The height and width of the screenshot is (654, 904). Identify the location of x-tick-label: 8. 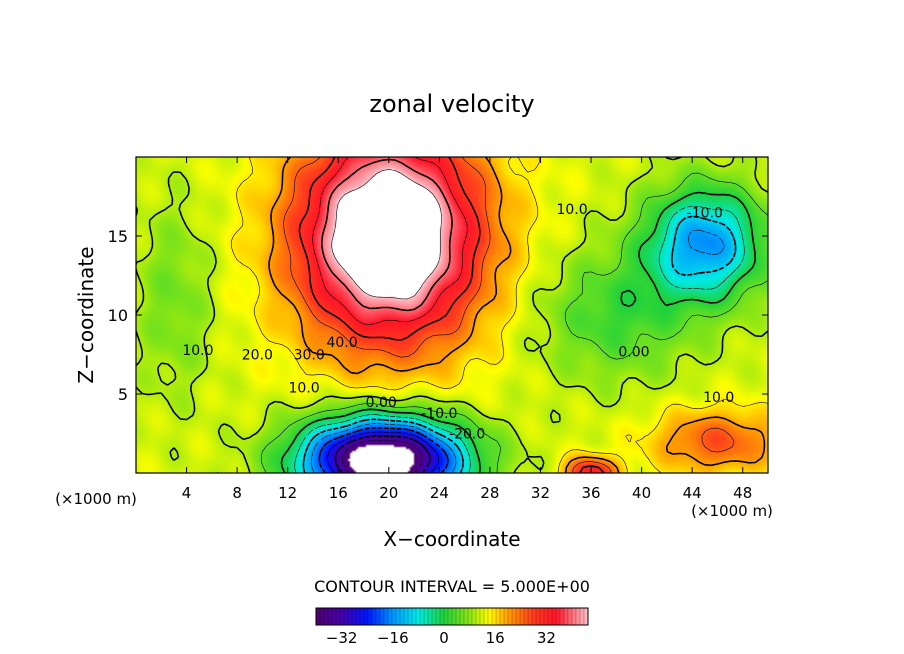
(237, 493).